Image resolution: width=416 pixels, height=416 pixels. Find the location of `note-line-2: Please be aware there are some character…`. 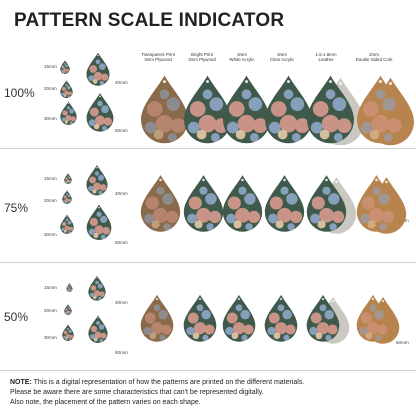

note-line-2: Please be aware there are some character… is located at coordinates (137, 392).